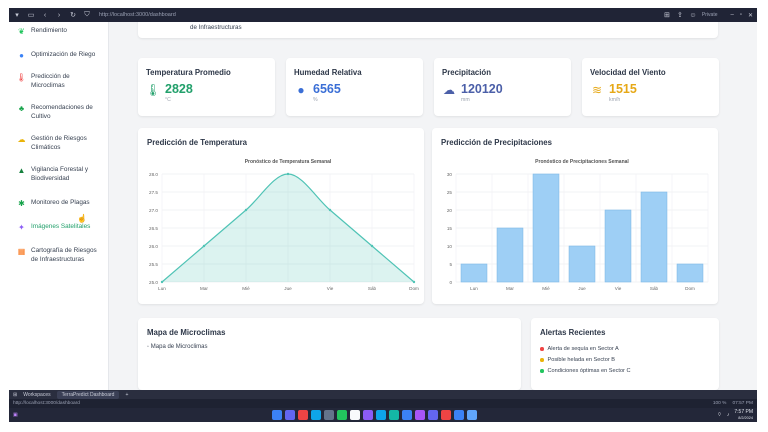 Image resolution: width=768 pixels, height=432 pixels. Describe the element at coordinates (679, 15) in the screenshot. I see `share-icon: ⇪` at that location.